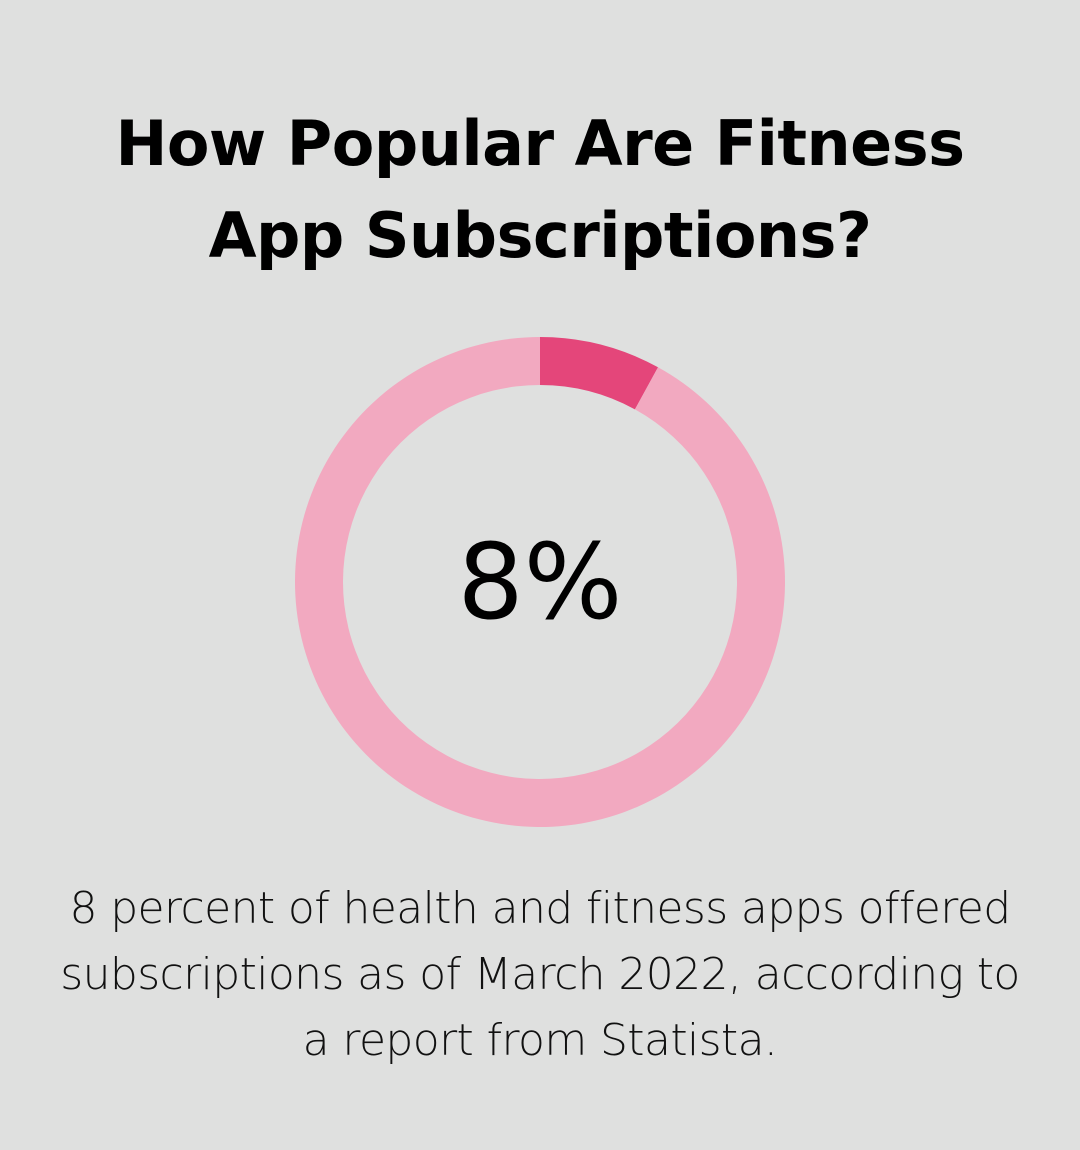 The width and height of the screenshot is (1080, 1150). I want to click on caption-line-3: a report from Statista., so click(540, 1040).